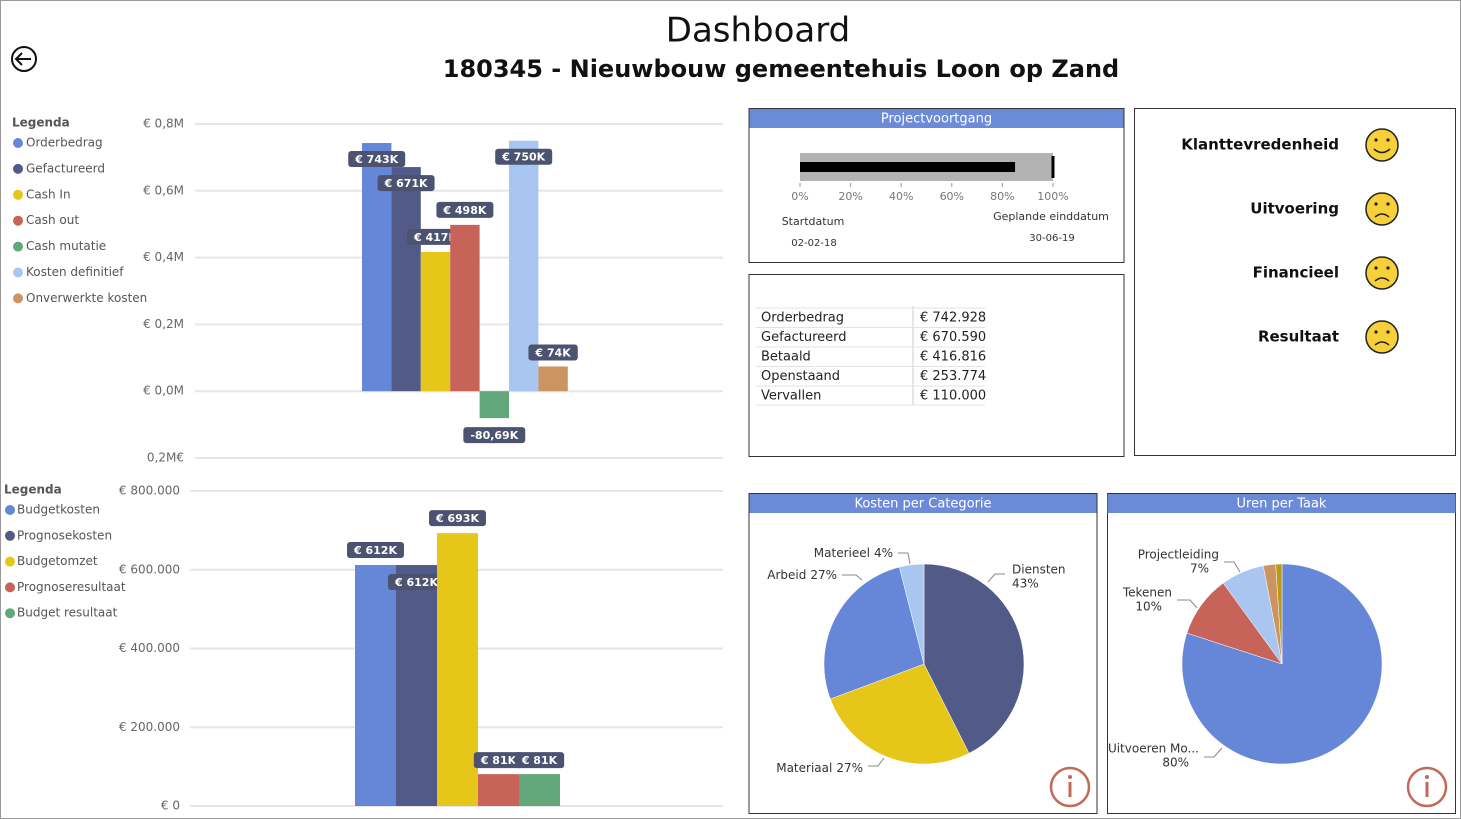  What do you see at coordinates (1051, 216) in the screenshot?
I see `end-label: Geplande einddatum` at bounding box center [1051, 216].